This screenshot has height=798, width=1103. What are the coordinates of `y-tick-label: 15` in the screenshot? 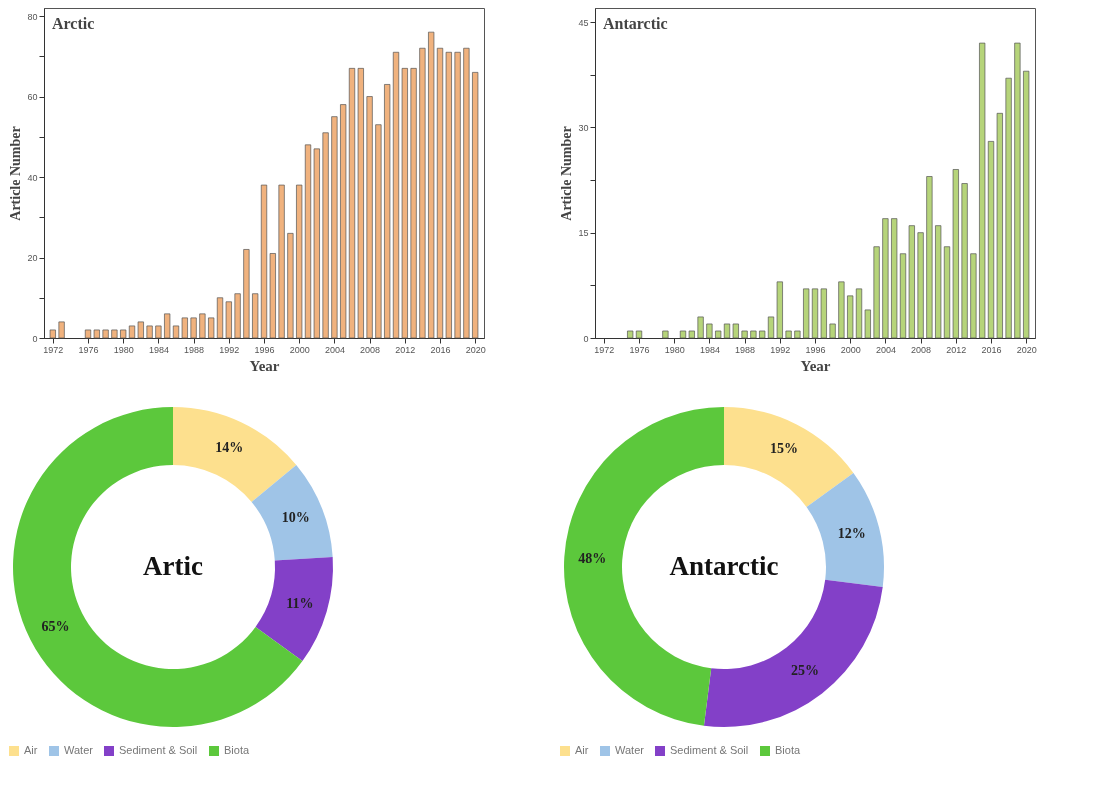 It's located at (583, 233).